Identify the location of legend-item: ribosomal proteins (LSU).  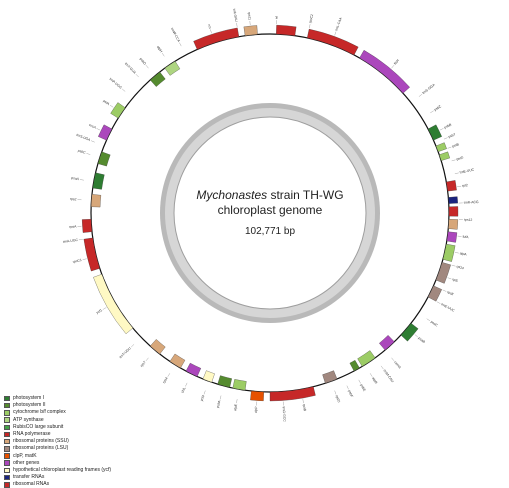
(104, 448).